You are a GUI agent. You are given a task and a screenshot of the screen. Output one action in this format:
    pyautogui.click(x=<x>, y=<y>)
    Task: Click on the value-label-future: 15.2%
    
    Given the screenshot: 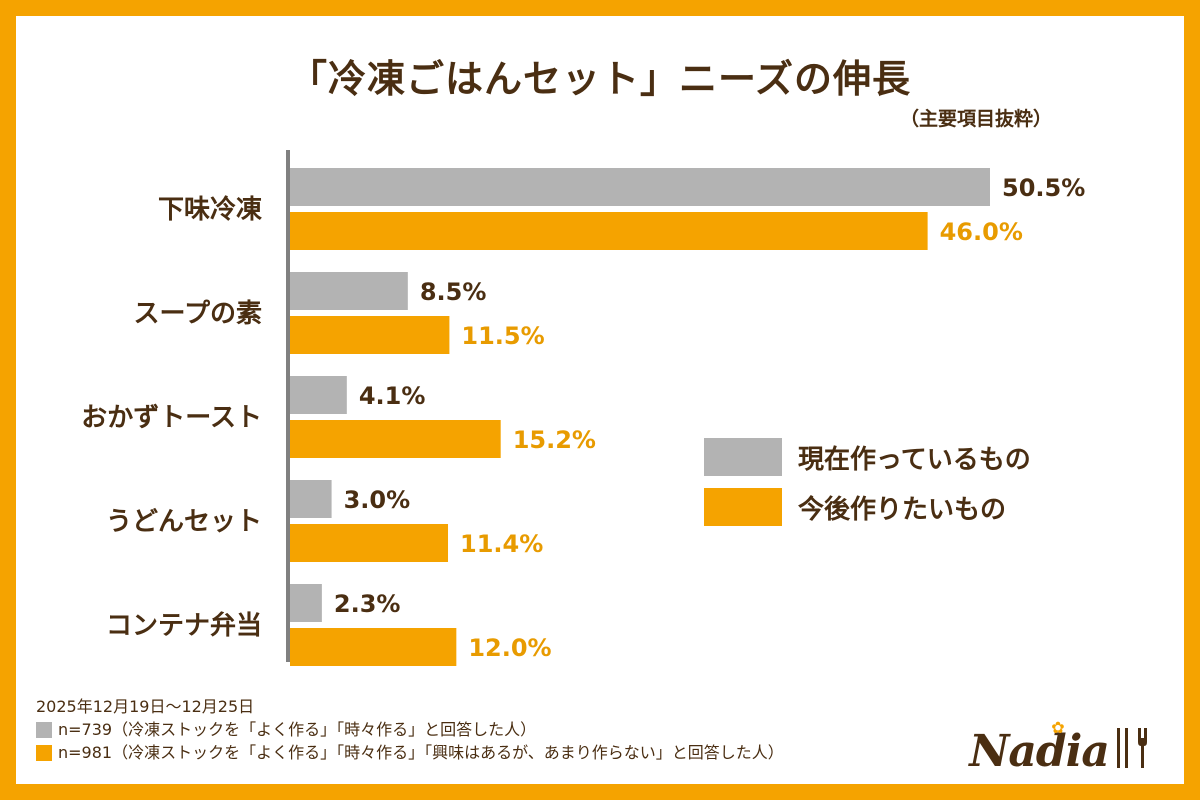 What is the action you would take?
    pyautogui.click(x=554, y=440)
    